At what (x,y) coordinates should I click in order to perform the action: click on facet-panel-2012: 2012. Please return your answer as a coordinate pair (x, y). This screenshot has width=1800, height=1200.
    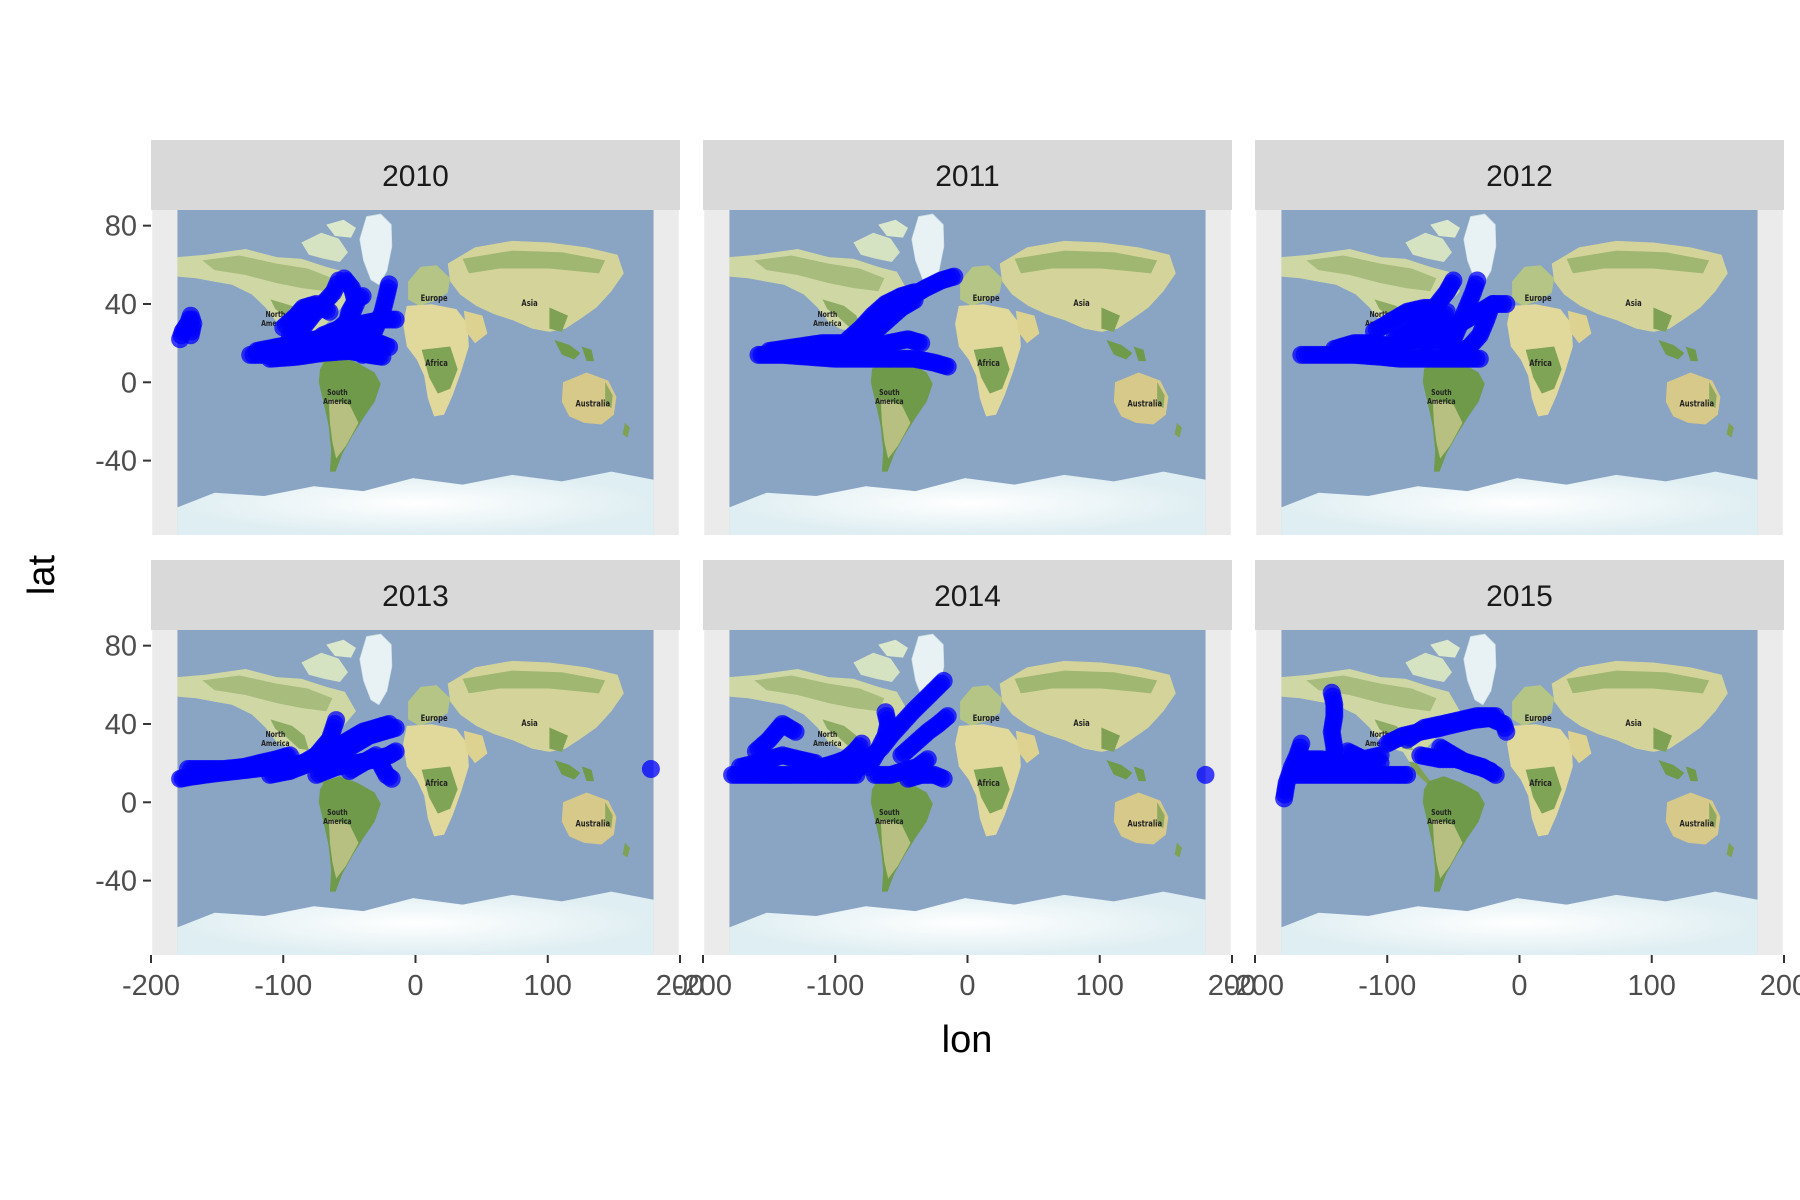
    Looking at the image, I should click on (1519, 338).